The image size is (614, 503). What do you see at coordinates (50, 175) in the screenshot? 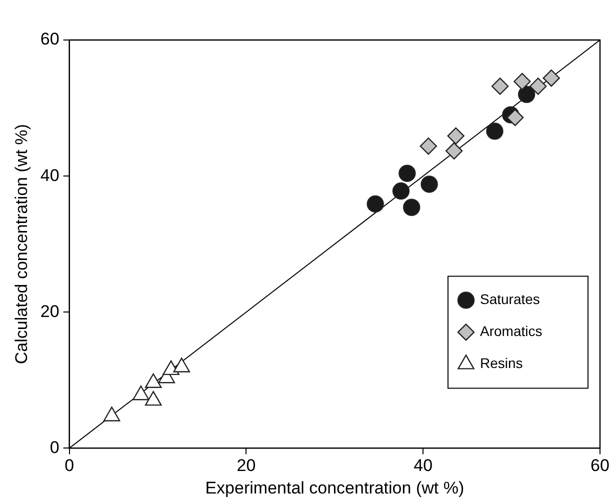
I see `y-tick-label: 40` at bounding box center [50, 175].